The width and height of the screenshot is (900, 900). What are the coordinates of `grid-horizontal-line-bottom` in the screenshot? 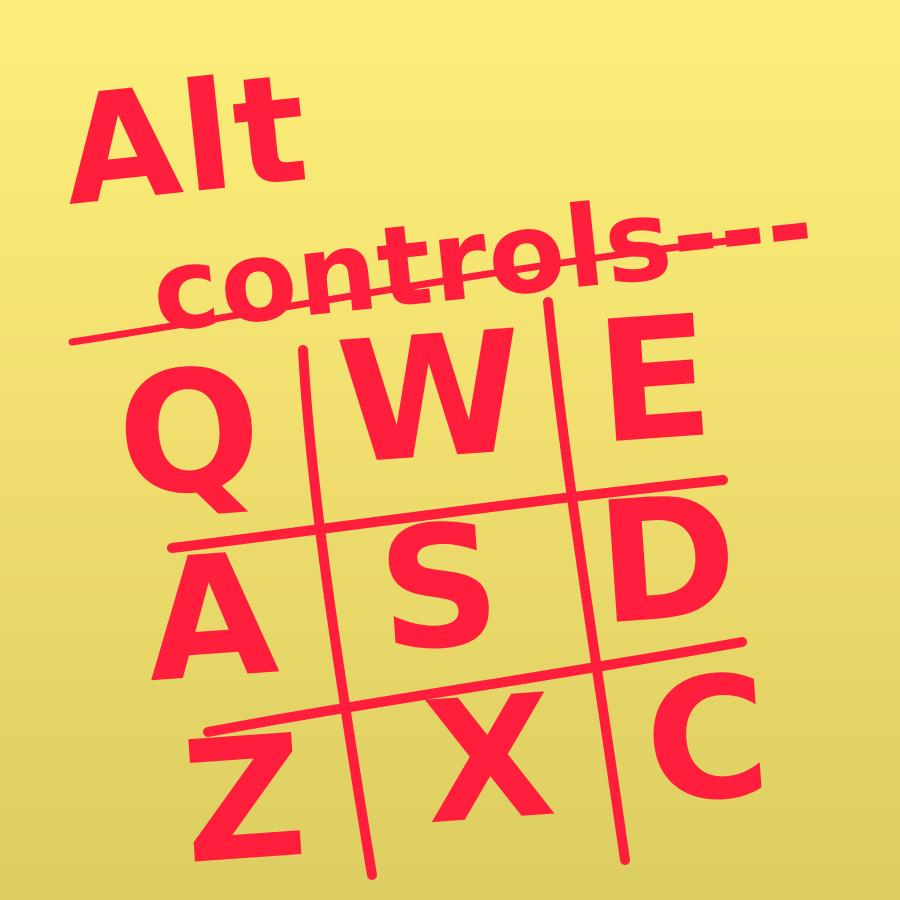 It's located at (475, 687).